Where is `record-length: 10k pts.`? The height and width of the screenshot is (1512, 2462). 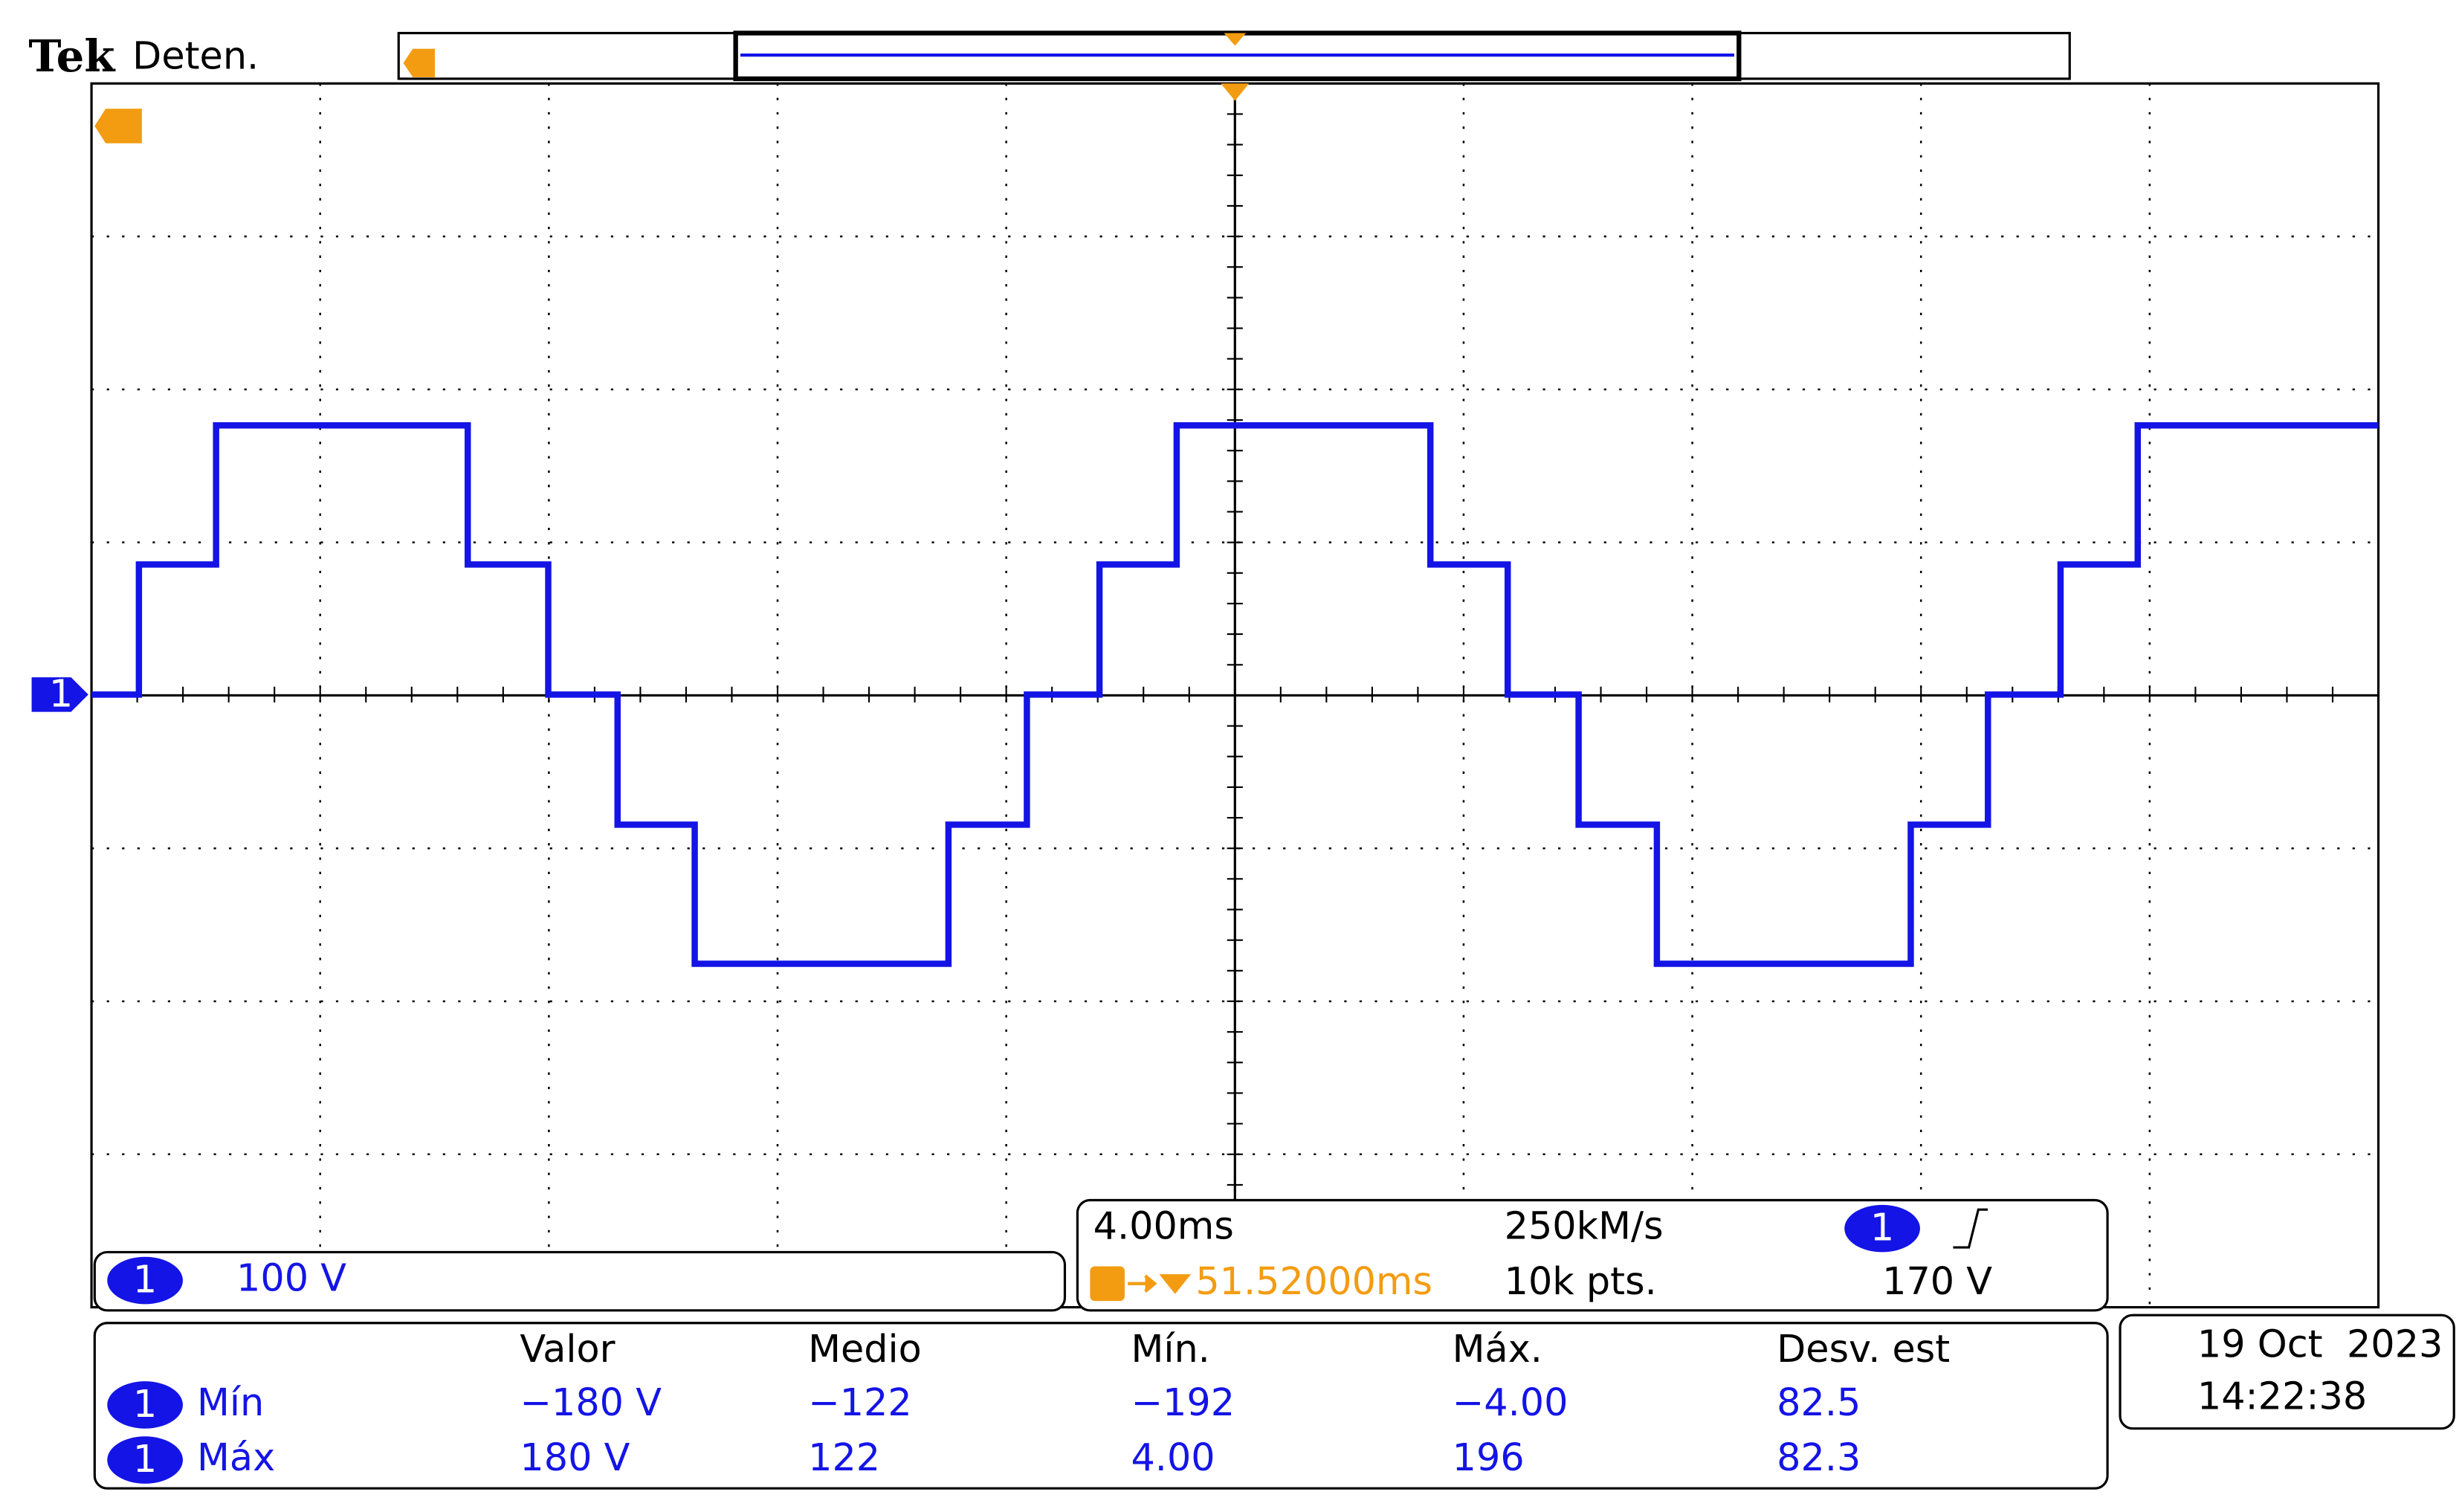 record-length: 10k pts. is located at coordinates (1581, 1281).